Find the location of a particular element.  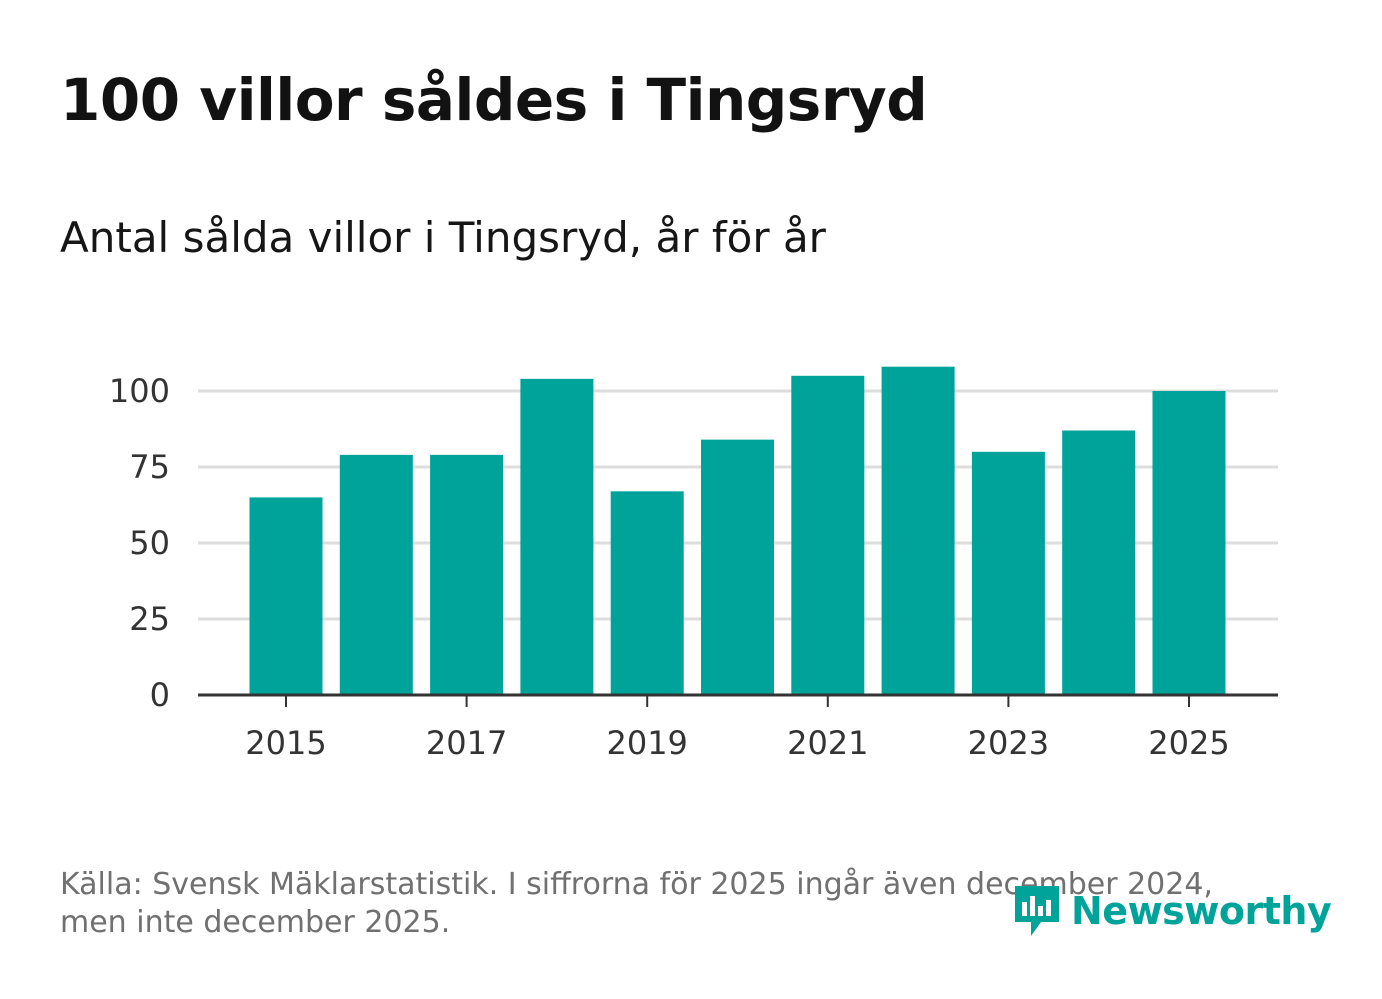

source-line-2: men inte december 2025. is located at coordinates (255, 922).